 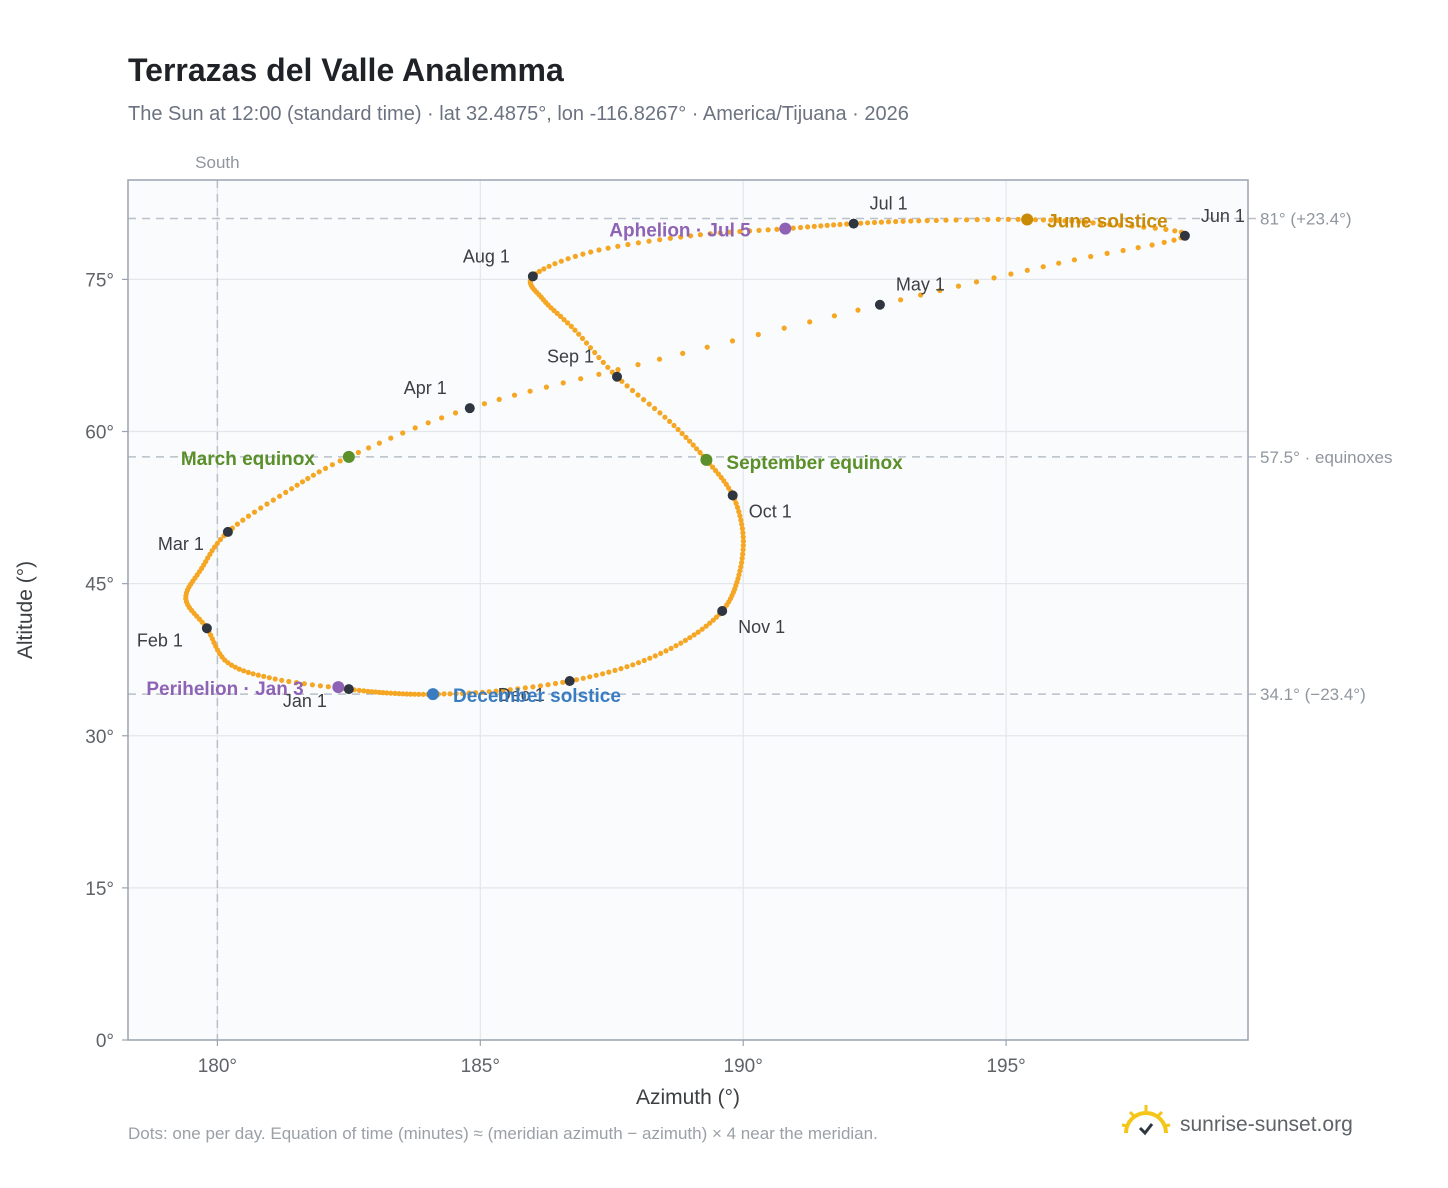 I want to click on event-label: Perihelion · Jan 3, so click(x=224, y=689).